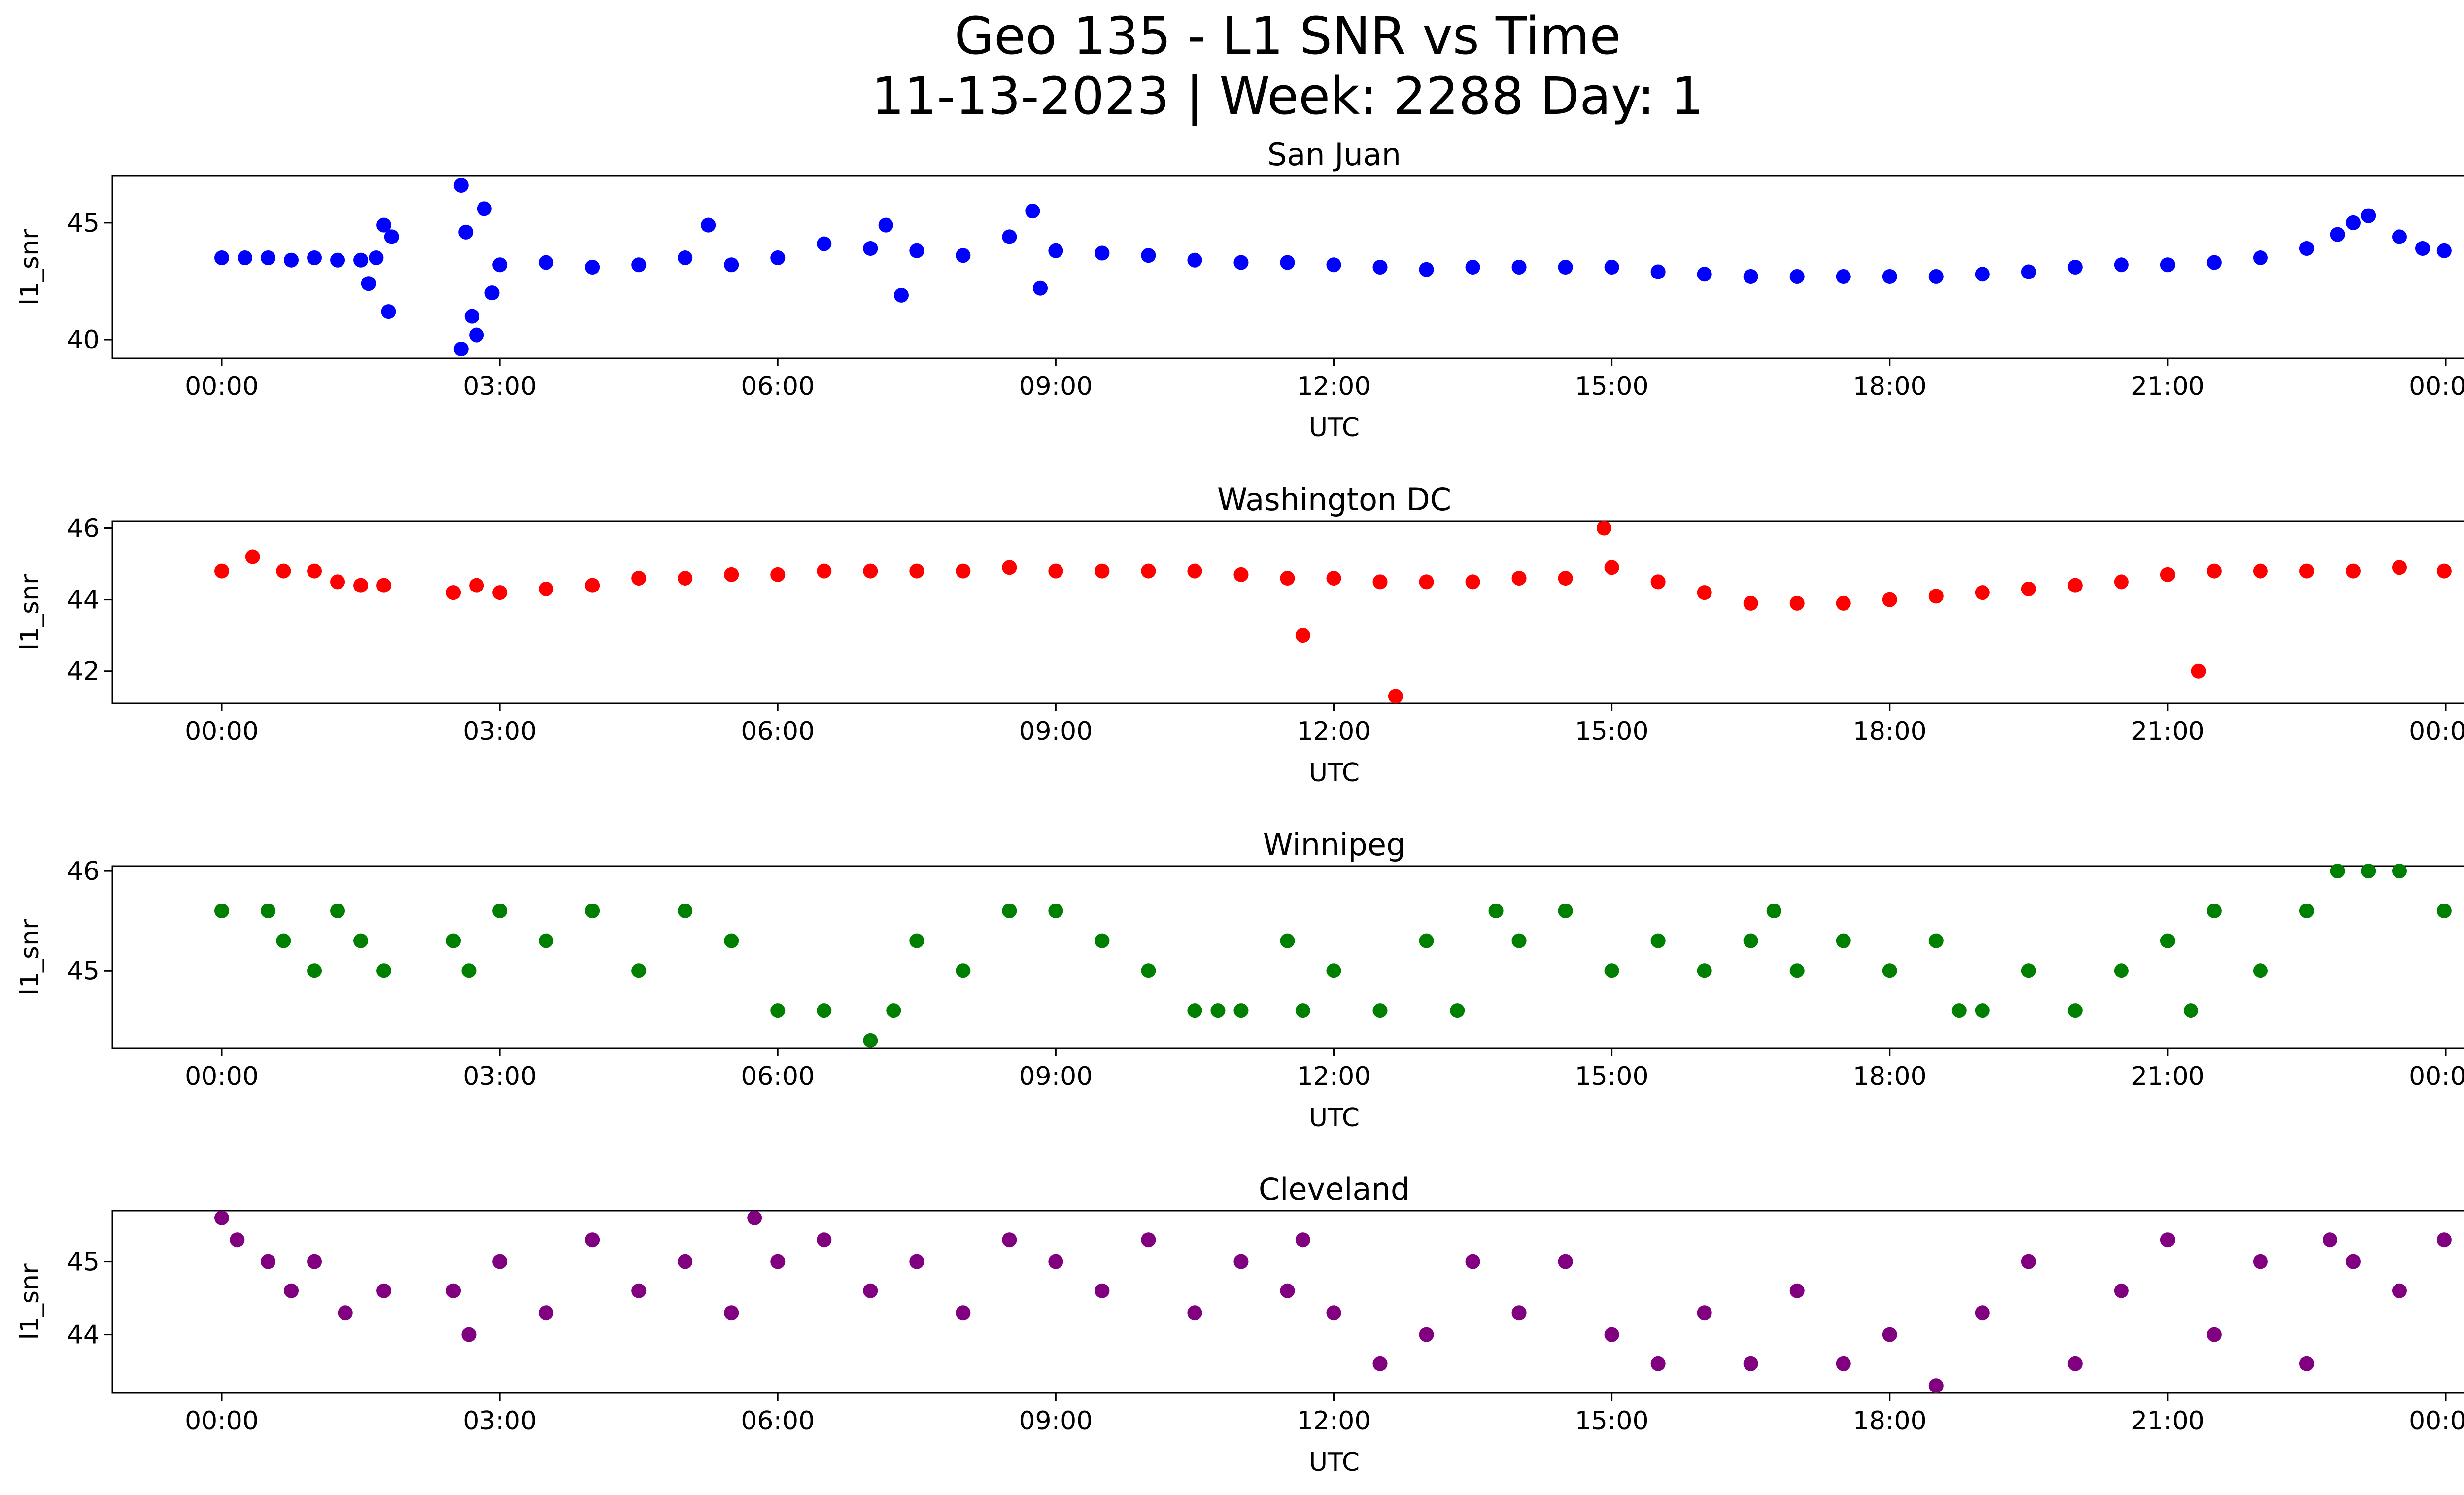  What do you see at coordinates (83, 871) in the screenshot?
I see `y-tick-label: 46` at bounding box center [83, 871].